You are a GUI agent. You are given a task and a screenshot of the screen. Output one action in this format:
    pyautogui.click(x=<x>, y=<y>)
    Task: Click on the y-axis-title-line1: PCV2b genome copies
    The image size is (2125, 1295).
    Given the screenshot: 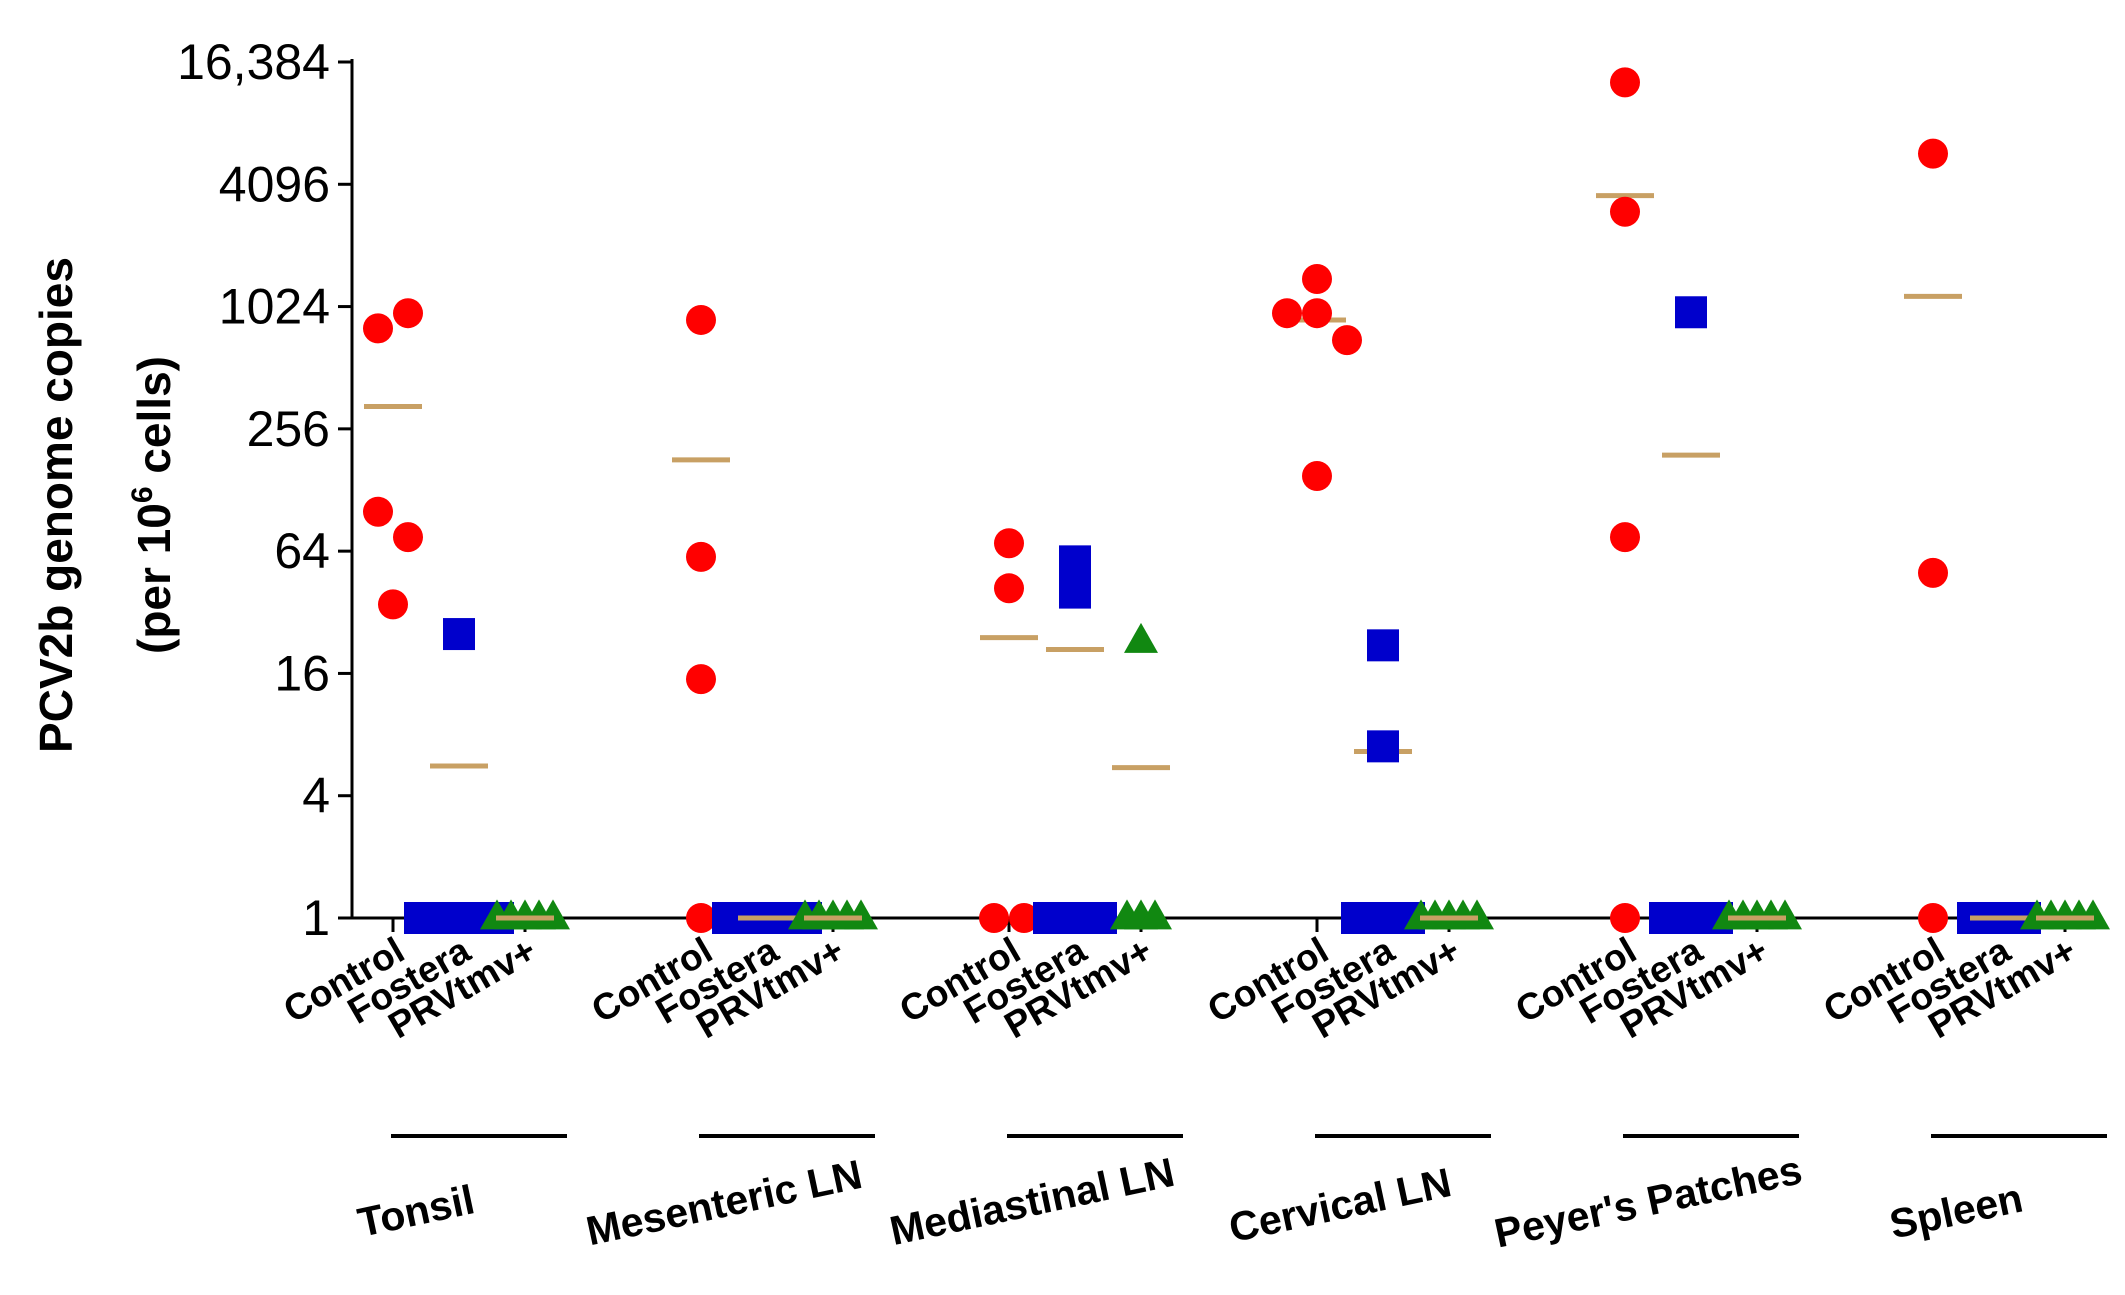 What is the action you would take?
    pyautogui.click(x=56, y=505)
    